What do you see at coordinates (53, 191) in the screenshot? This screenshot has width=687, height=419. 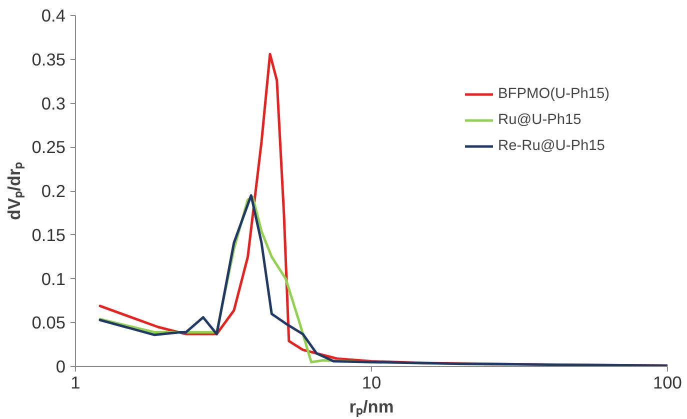 I see `y-tick-label: 0.2` at bounding box center [53, 191].